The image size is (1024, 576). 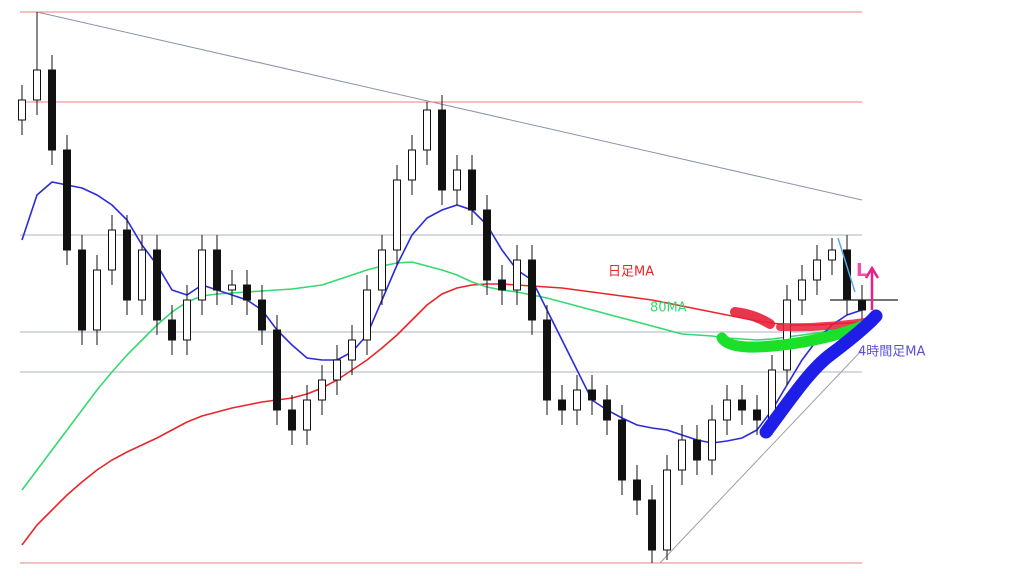 What do you see at coordinates (861, 270) in the screenshot?
I see `annotation-label: L` at bounding box center [861, 270].